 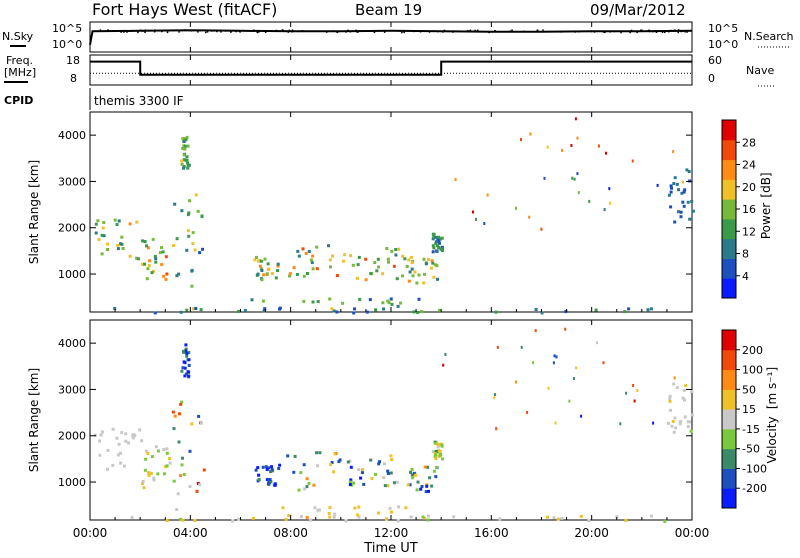 What do you see at coordinates (73, 78) in the screenshot?
I see `freq-tick-low: 8` at bounding box center [73, 78].